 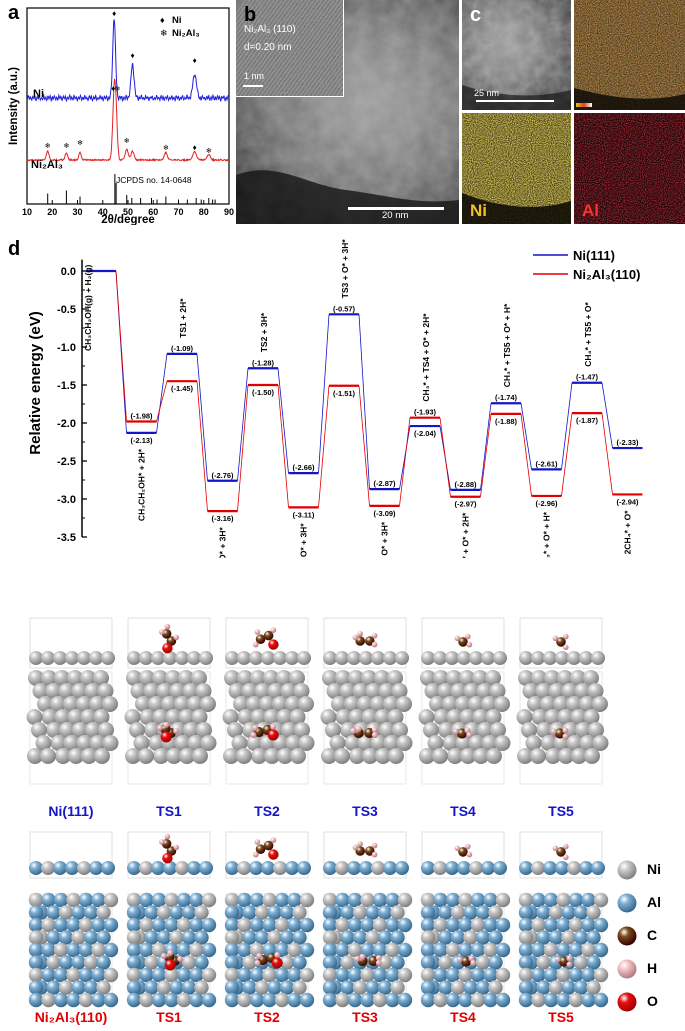 I want to click on nial-structure-2: TS2, so click(x=267, y=930).